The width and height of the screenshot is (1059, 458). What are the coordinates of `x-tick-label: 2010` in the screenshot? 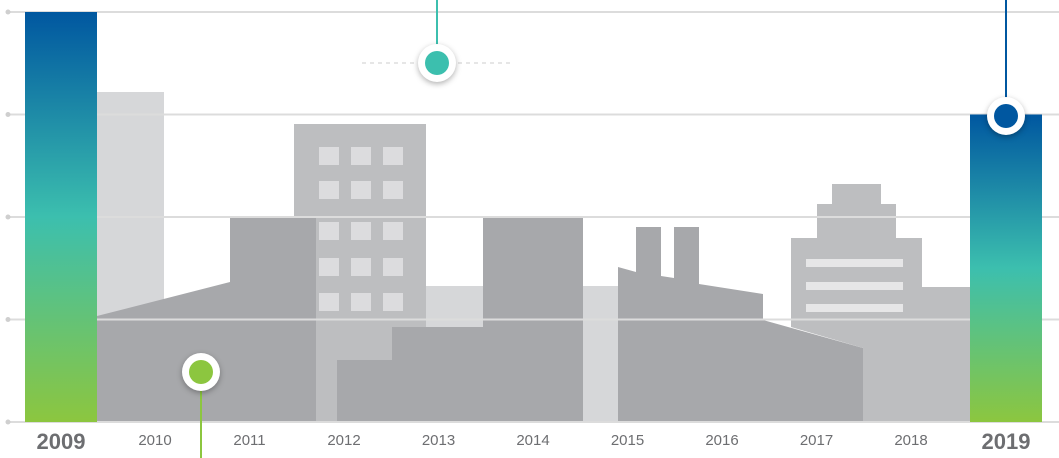 It's located at (154, 440).